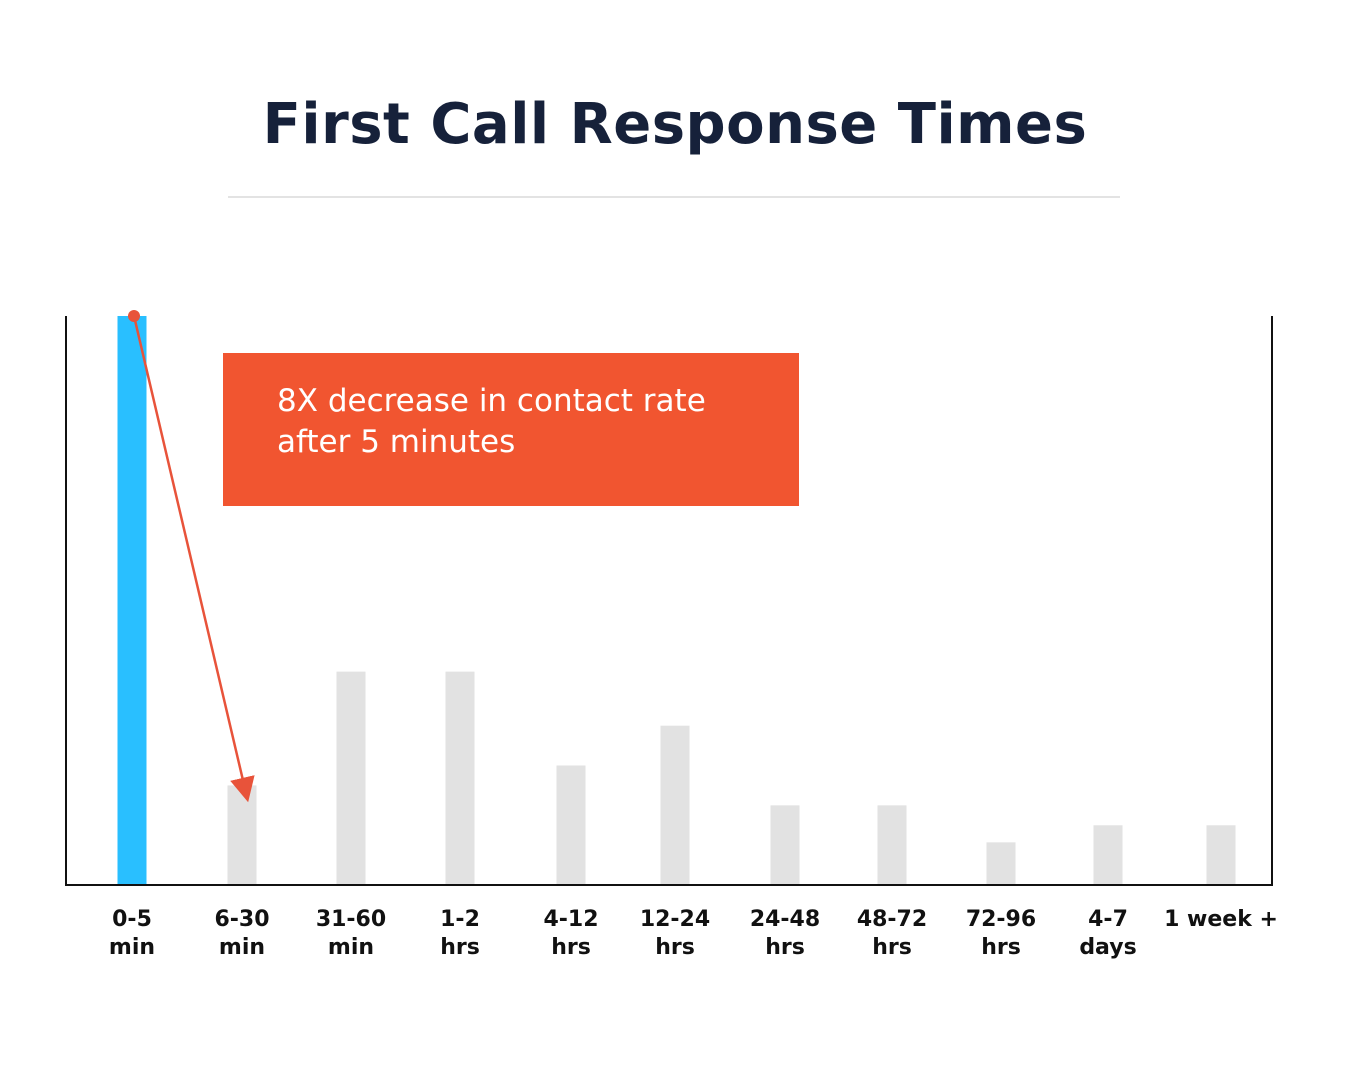 The height and width of the screenshot is (1080, 1350). I want to click on annotation-line-1: 8X decrease in contact rate, so click(491, 401).